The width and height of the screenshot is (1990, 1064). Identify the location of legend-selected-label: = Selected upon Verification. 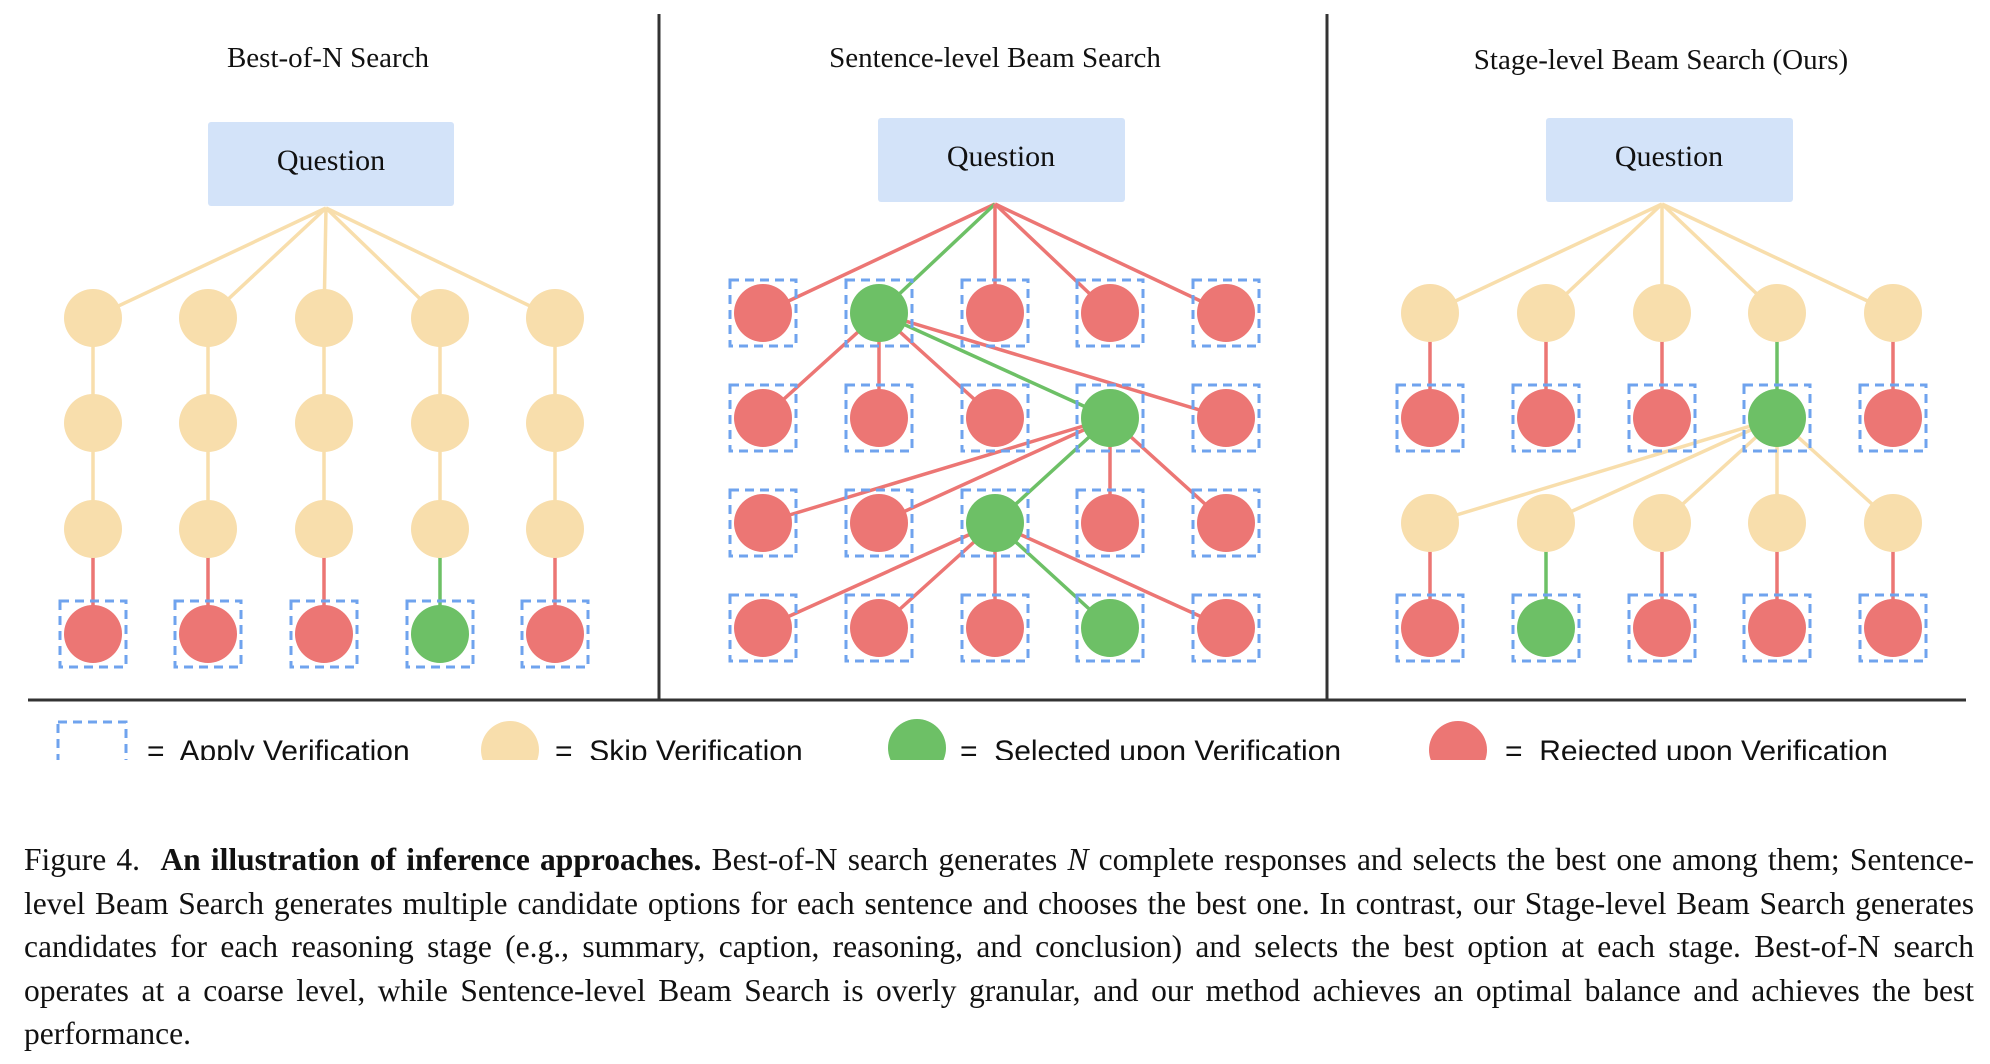
(1150, 747).